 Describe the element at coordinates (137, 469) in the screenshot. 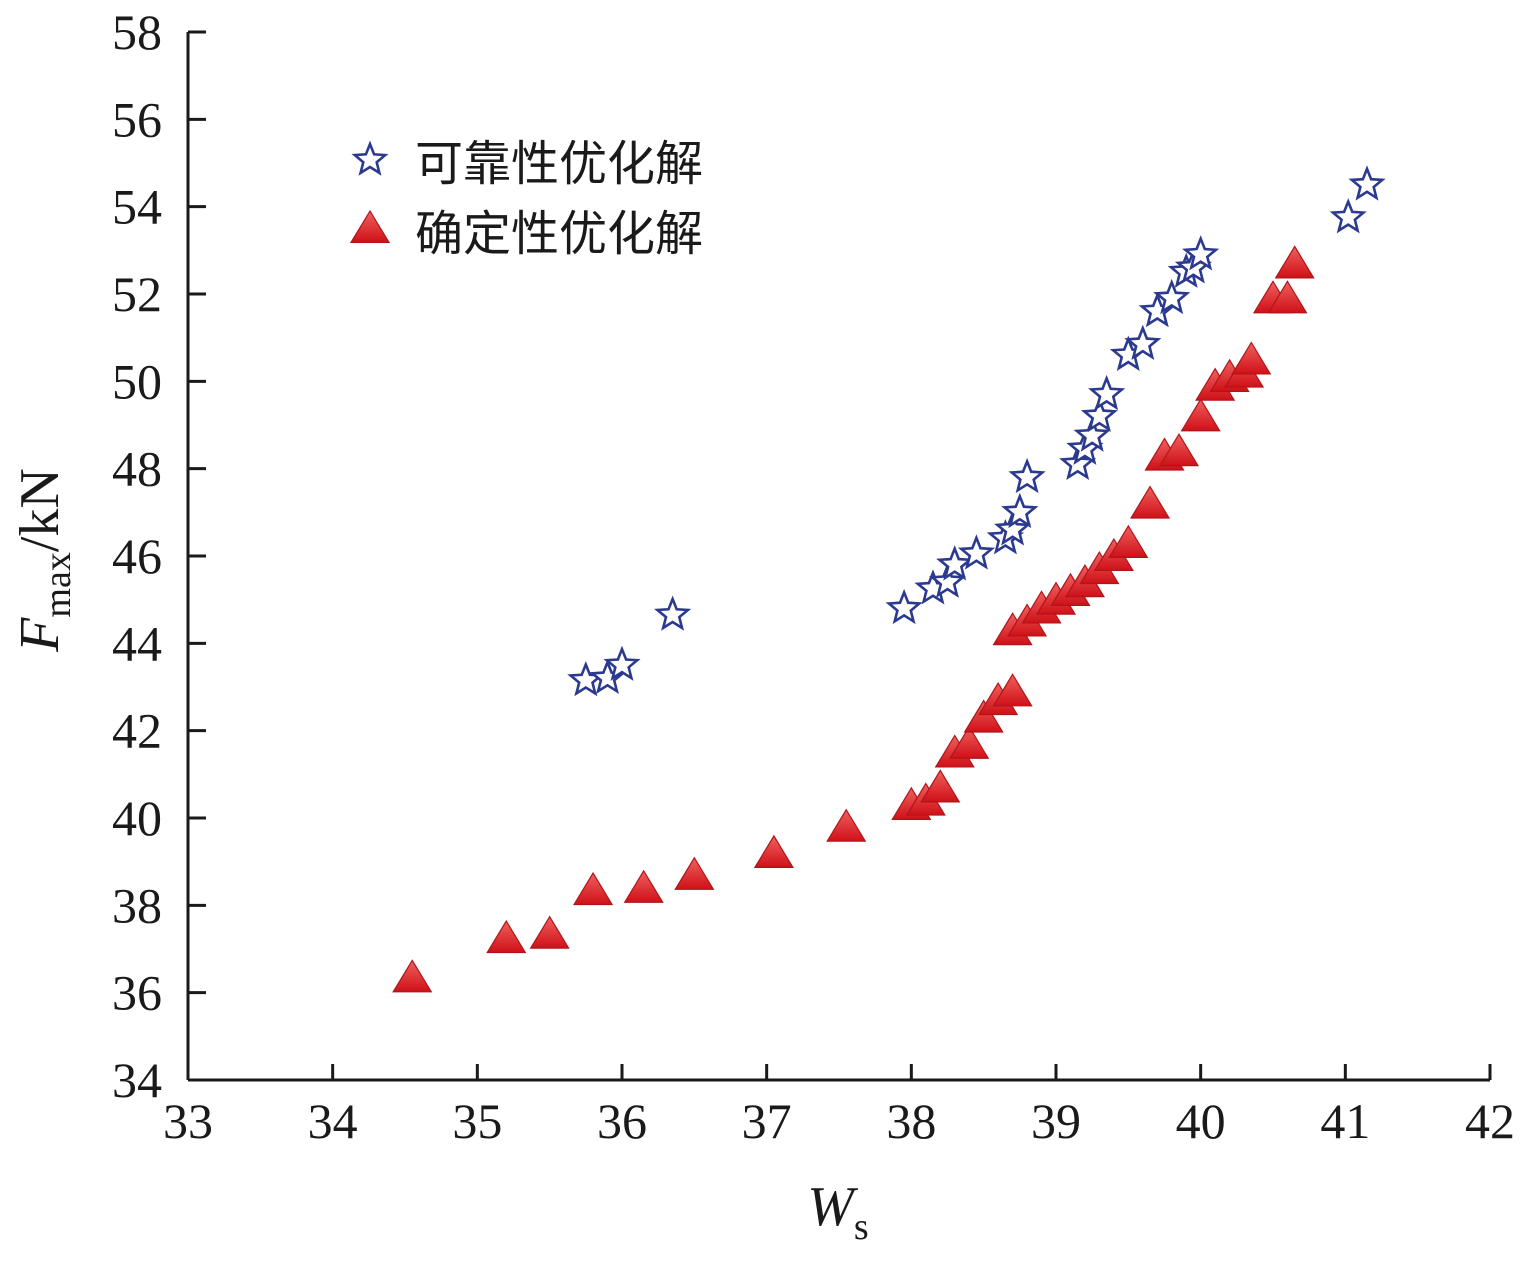

I see `y-tick-label: 48` at that location.